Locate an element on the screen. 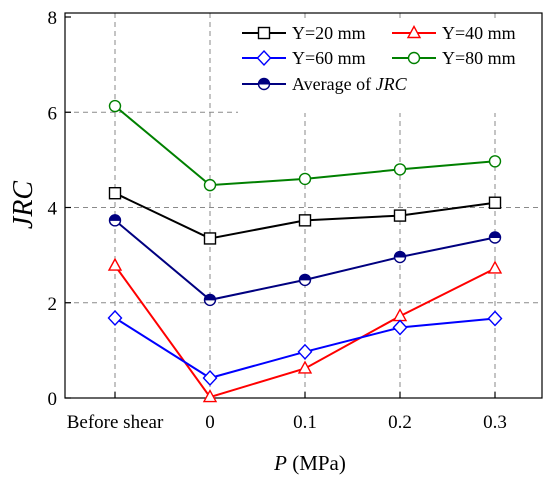 The height and width of the screenshot is (477, 550). legend-entry: Y=40 mm is located at coordinates (454, 33).